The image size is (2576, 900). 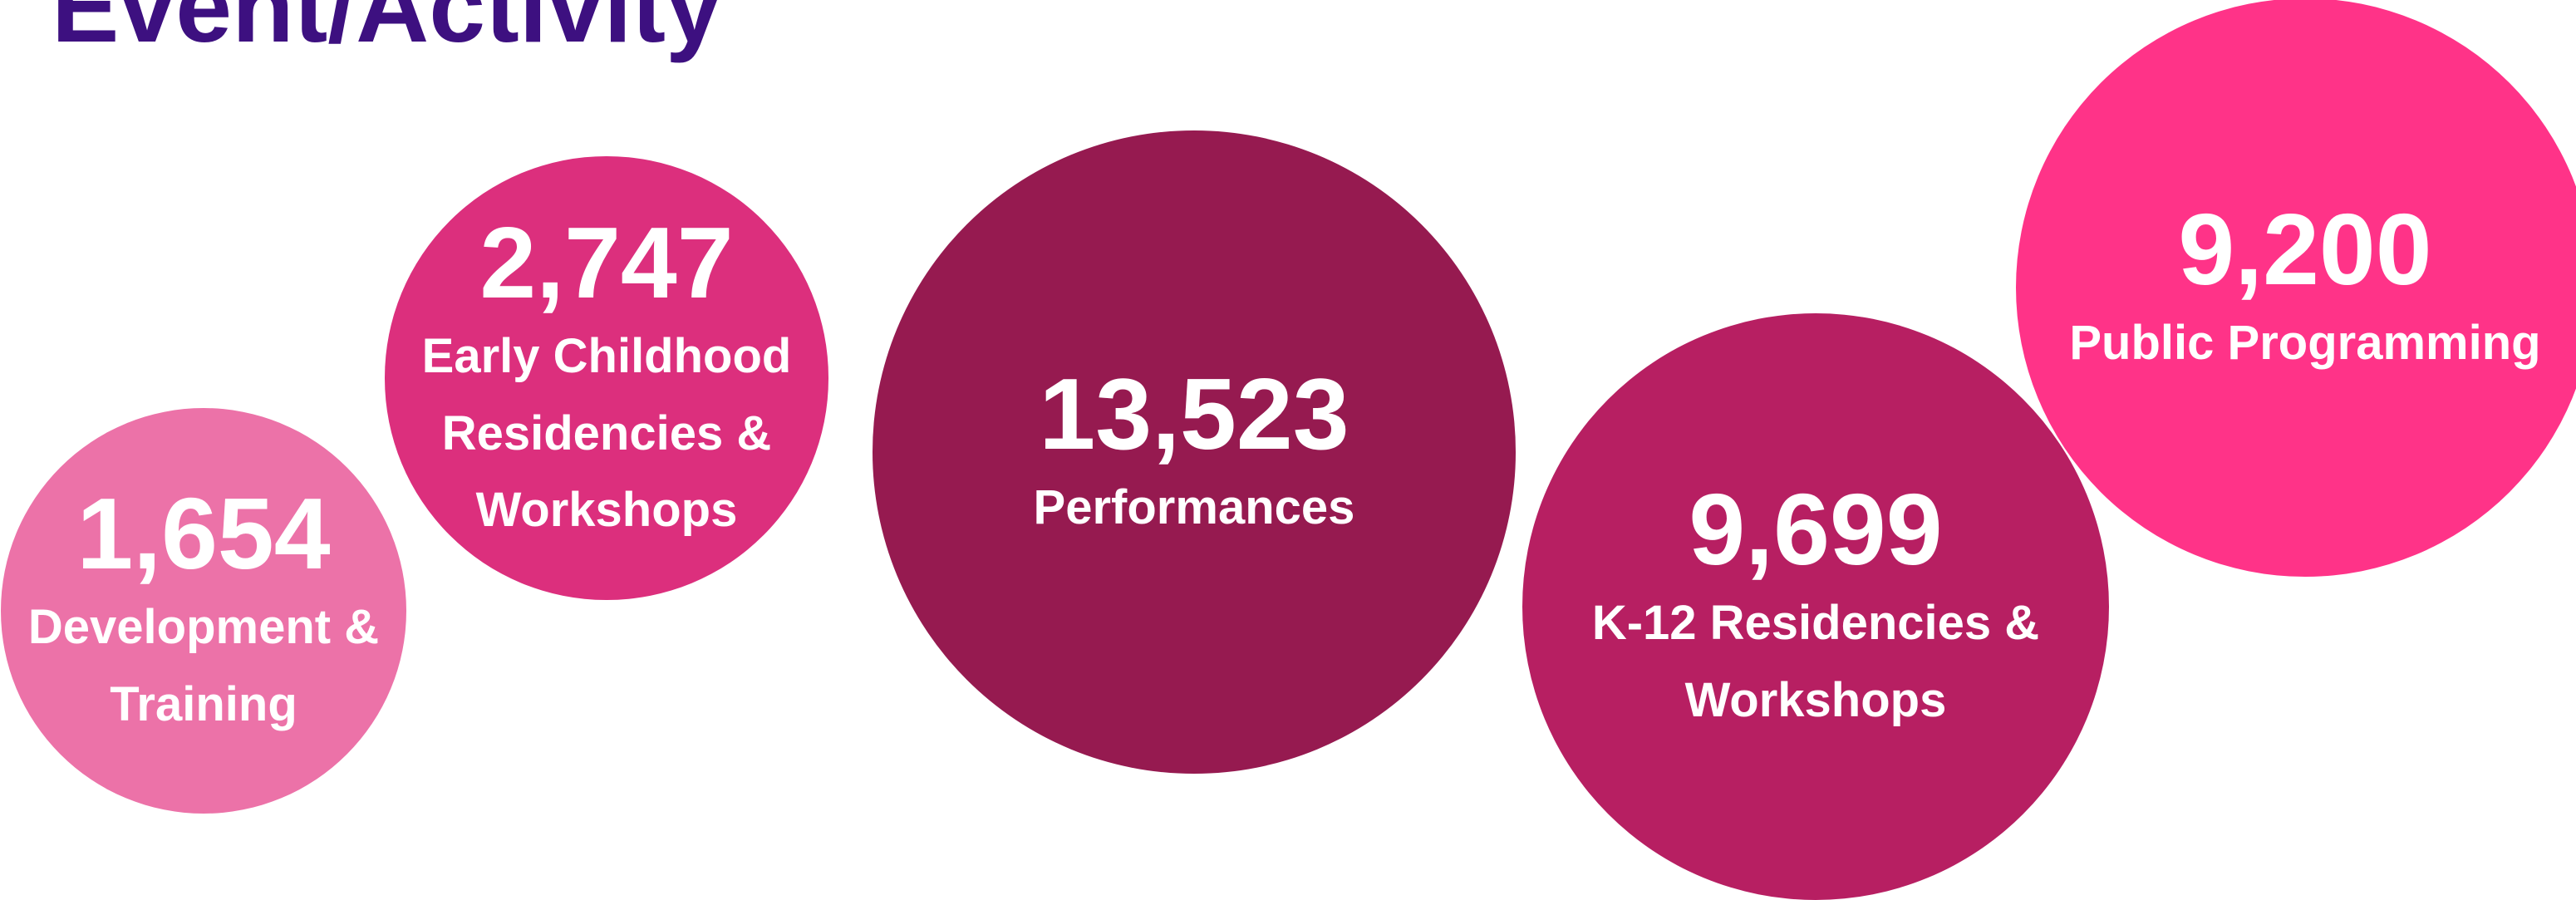 I want to click on value-label: 1,654, so click(x=203, y=534).